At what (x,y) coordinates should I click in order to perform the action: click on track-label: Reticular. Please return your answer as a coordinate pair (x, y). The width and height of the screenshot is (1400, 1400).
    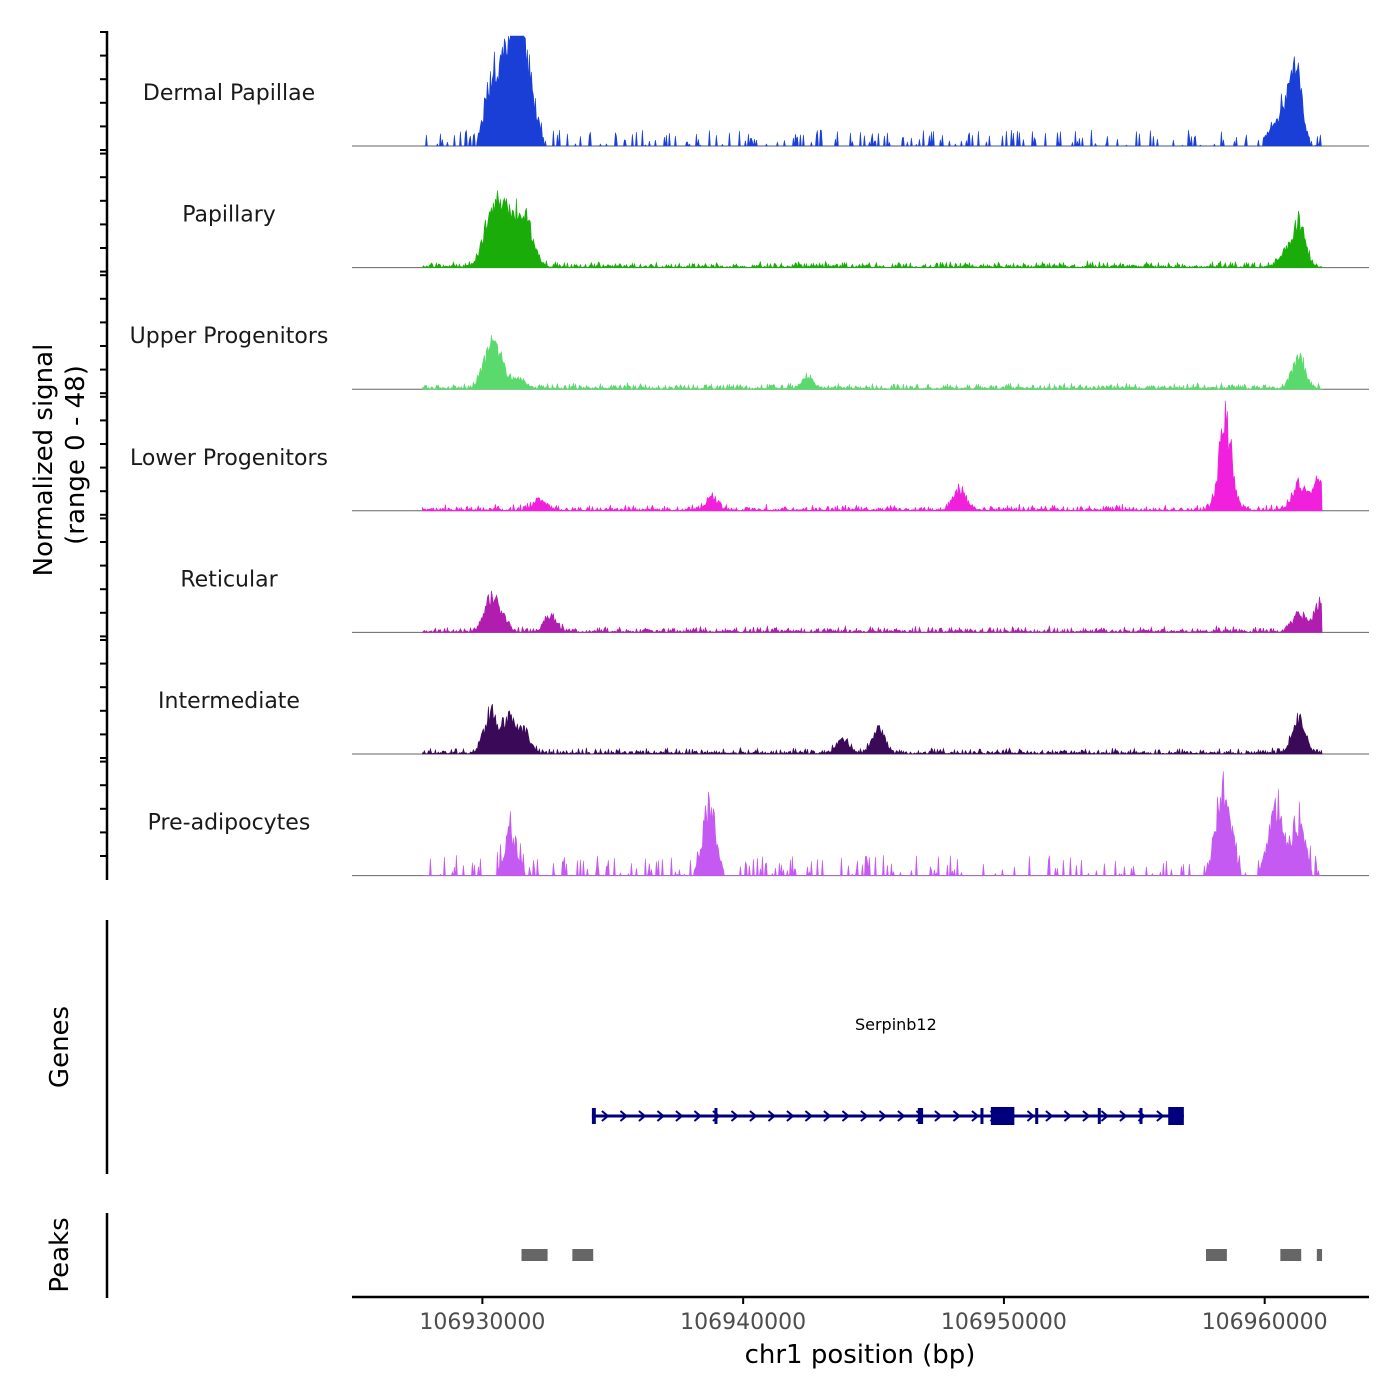
    Looking at the image, I should click on (229, 579).